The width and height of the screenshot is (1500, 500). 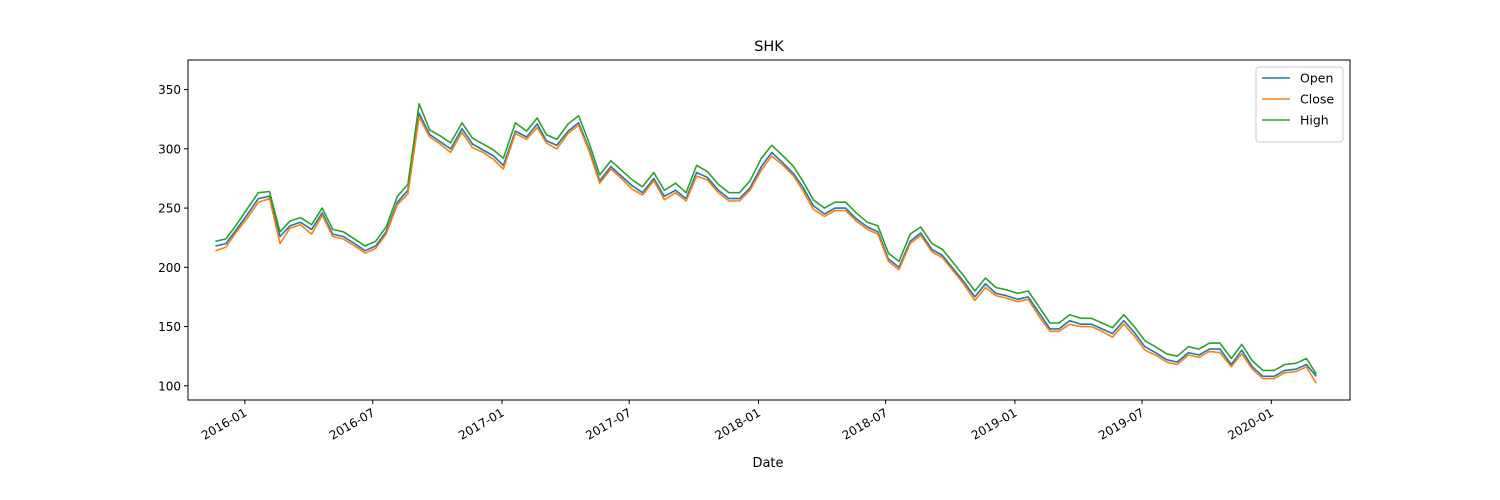 What do you see at coordinates (1317, 99) in the screenshot?
I see `legend-label-close: Close` at bounding box center [1317, 99].